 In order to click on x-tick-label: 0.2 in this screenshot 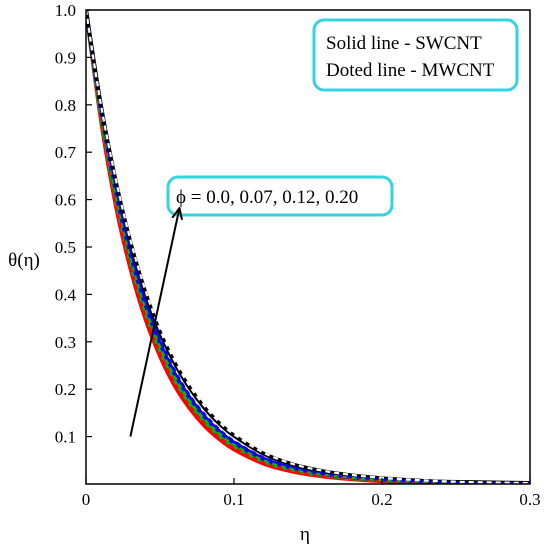, I will do `click(381, 499)`.